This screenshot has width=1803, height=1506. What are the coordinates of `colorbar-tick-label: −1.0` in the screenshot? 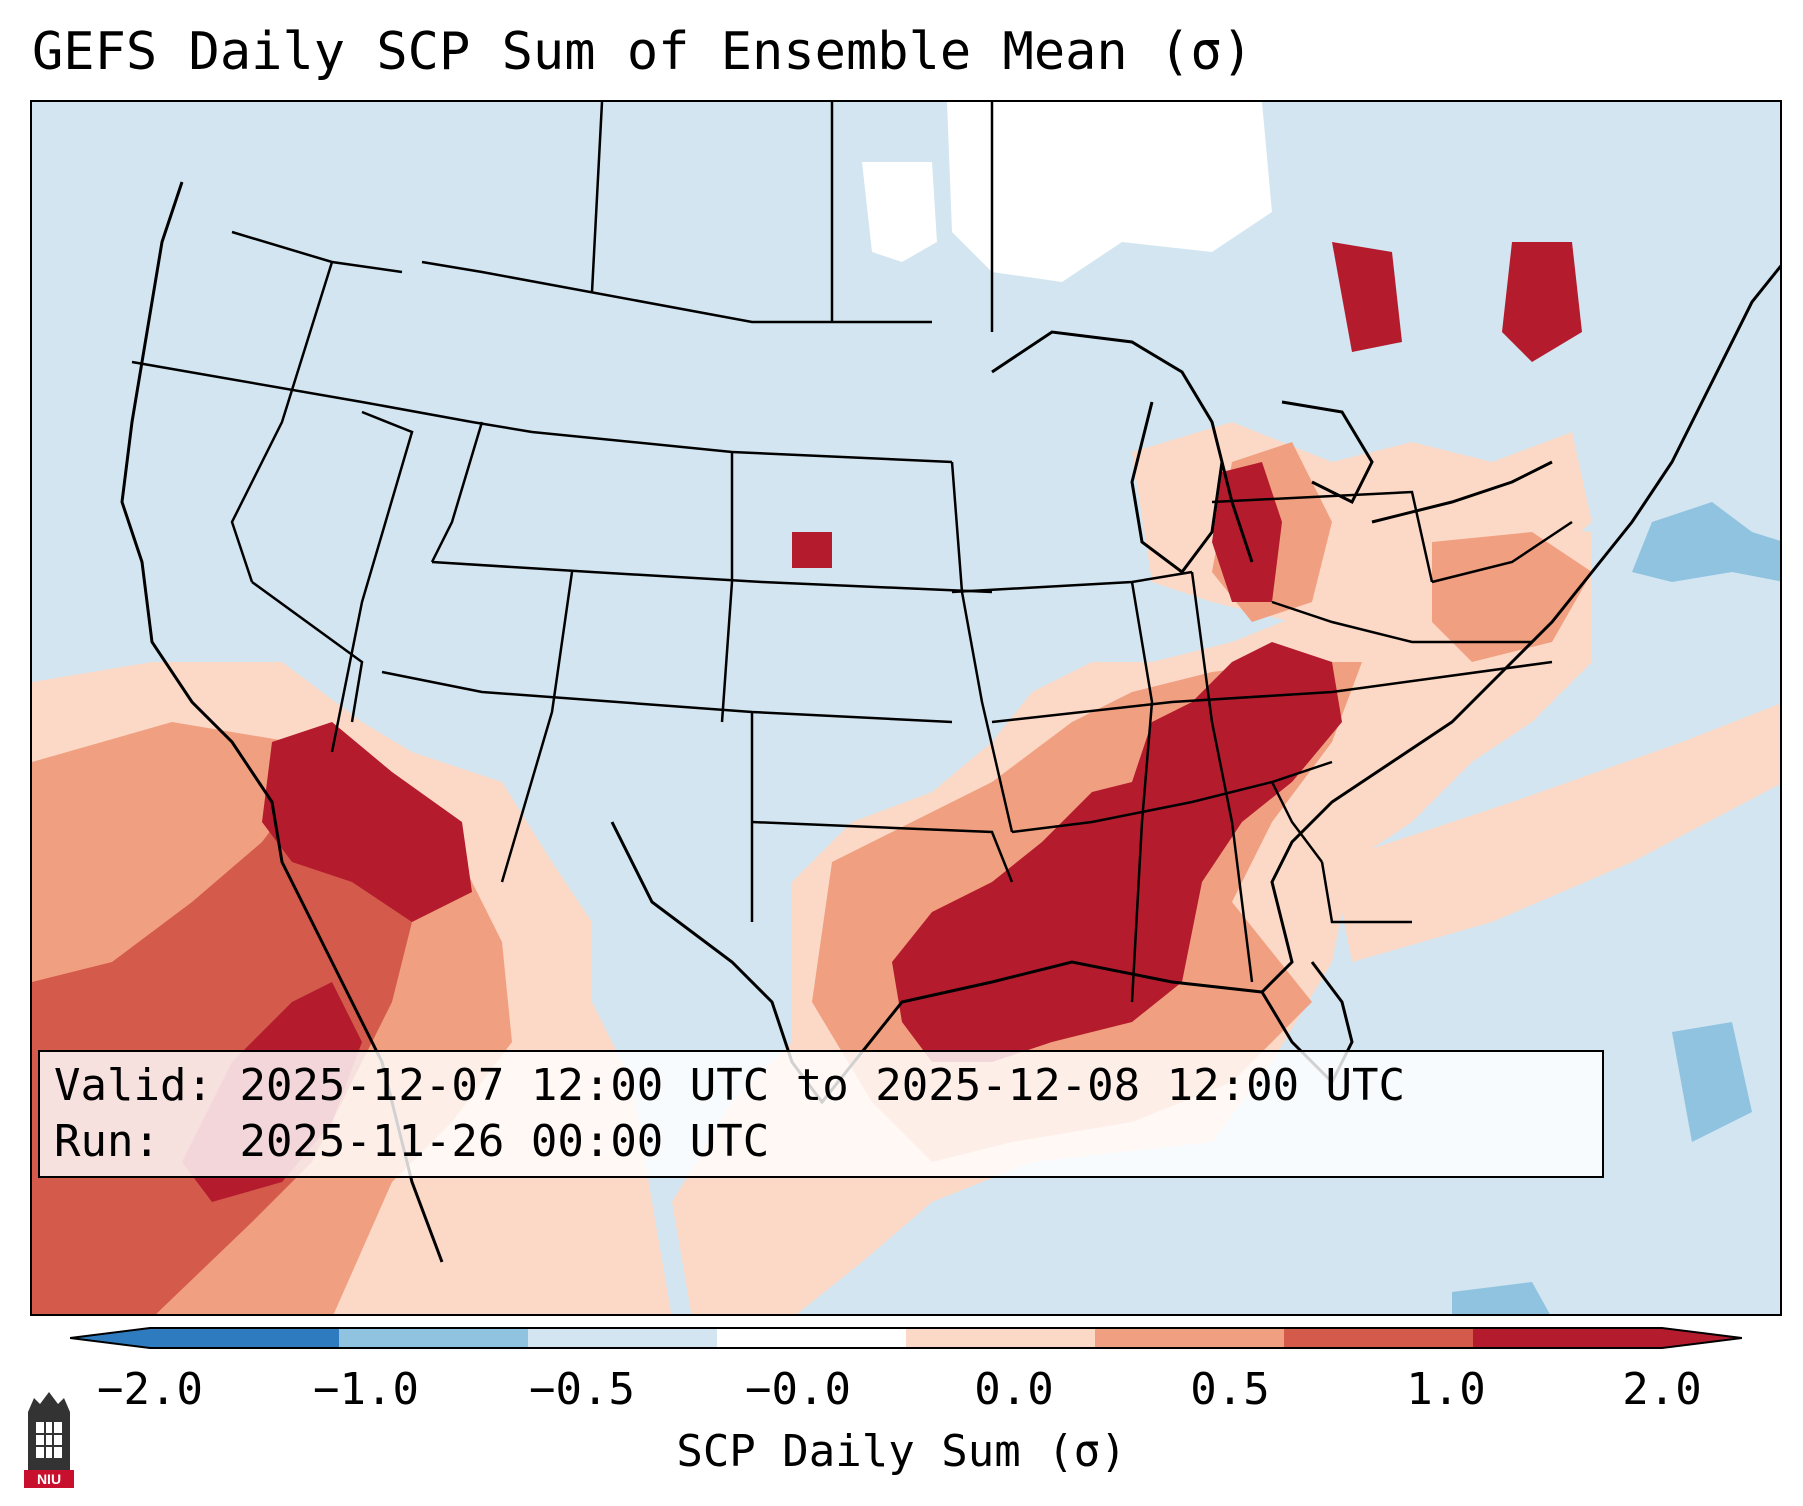 It's located at (366, 1389).